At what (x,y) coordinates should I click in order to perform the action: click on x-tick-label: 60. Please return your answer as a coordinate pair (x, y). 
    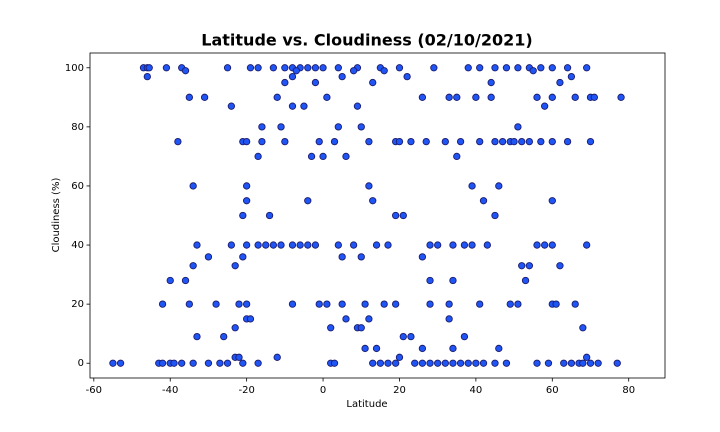
    Looking at the image, I should click on (552, 390).